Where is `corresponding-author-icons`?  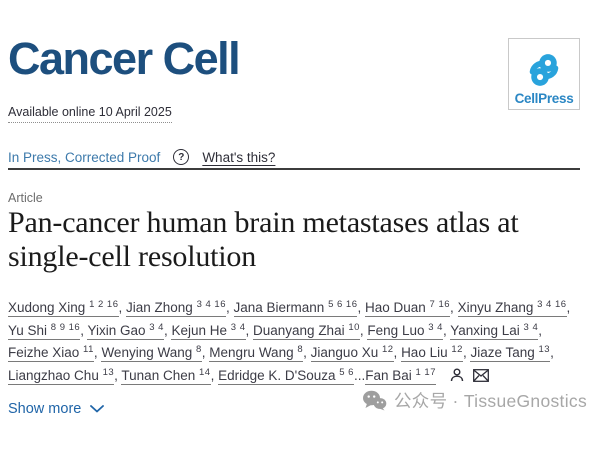
corresponding-author-icons is located at coordinates (467, 375).